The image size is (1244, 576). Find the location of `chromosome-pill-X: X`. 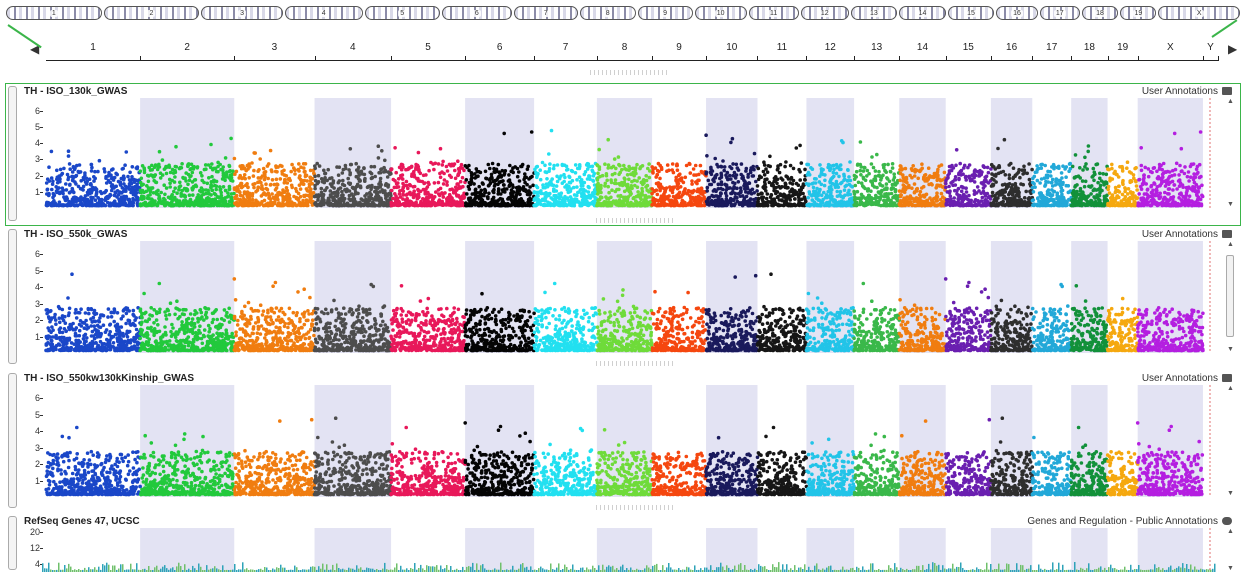

chromosome-pill-X: X is located at coordinates (1199, 13).